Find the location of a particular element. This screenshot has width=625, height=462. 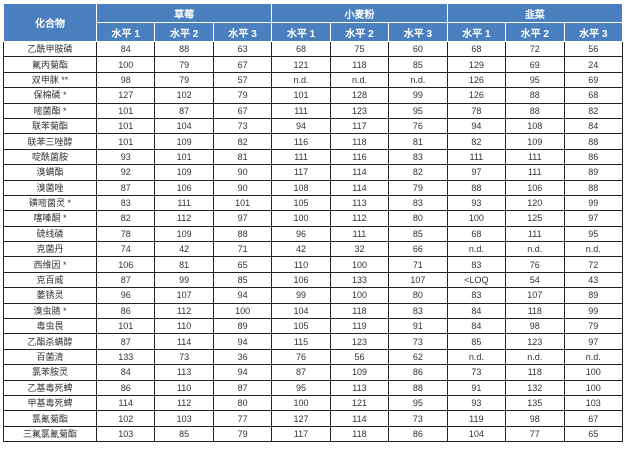

level-header: 水平 2 is located at coordinates (535, 32).